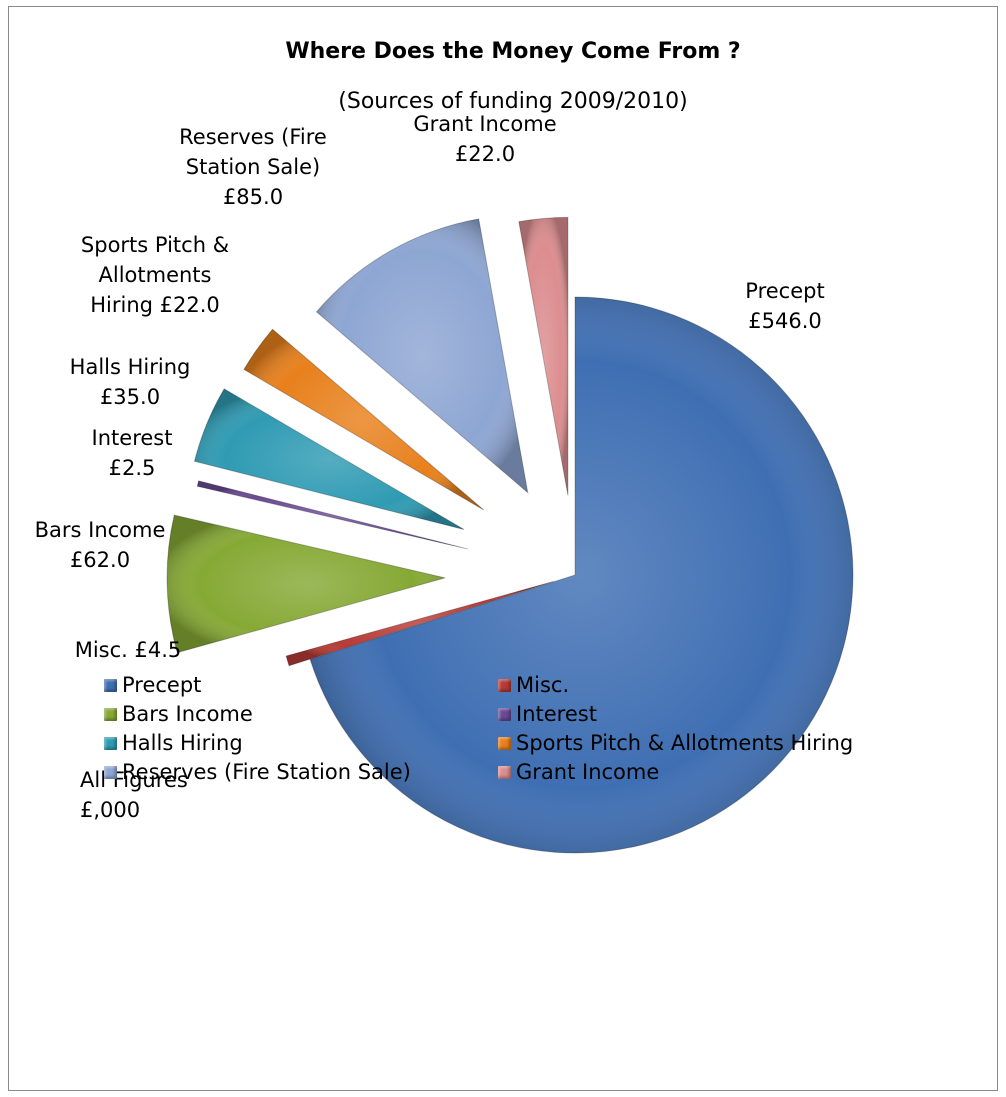 Image resolution: width=1006 pixels, height=1097 pixels. I want to click on legend-item-halls-hiring: Halls Hiring, so click(173, 743).